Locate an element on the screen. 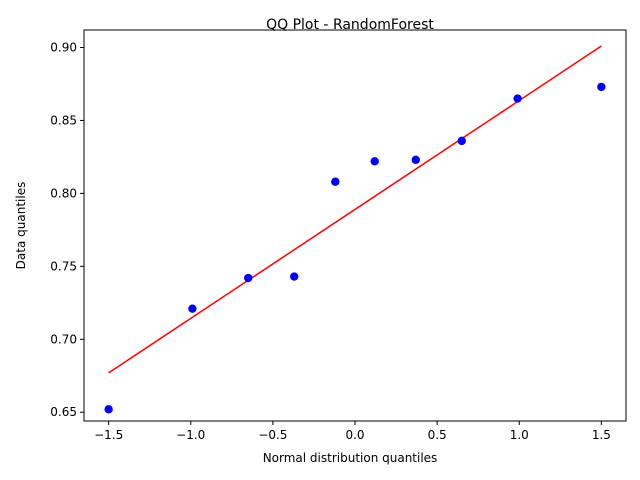 This screenshot has height=480, width=640. x-axis-ticks: −1.5 −1.0 −0.5 0.0 0.5 1.0 1.5 is located at coordinates (352, 431).